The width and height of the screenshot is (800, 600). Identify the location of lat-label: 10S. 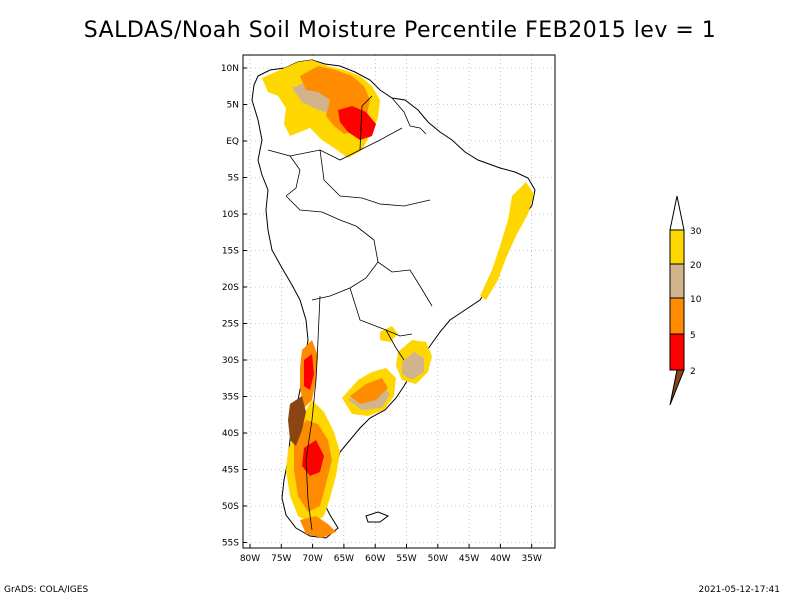
(230, 215).